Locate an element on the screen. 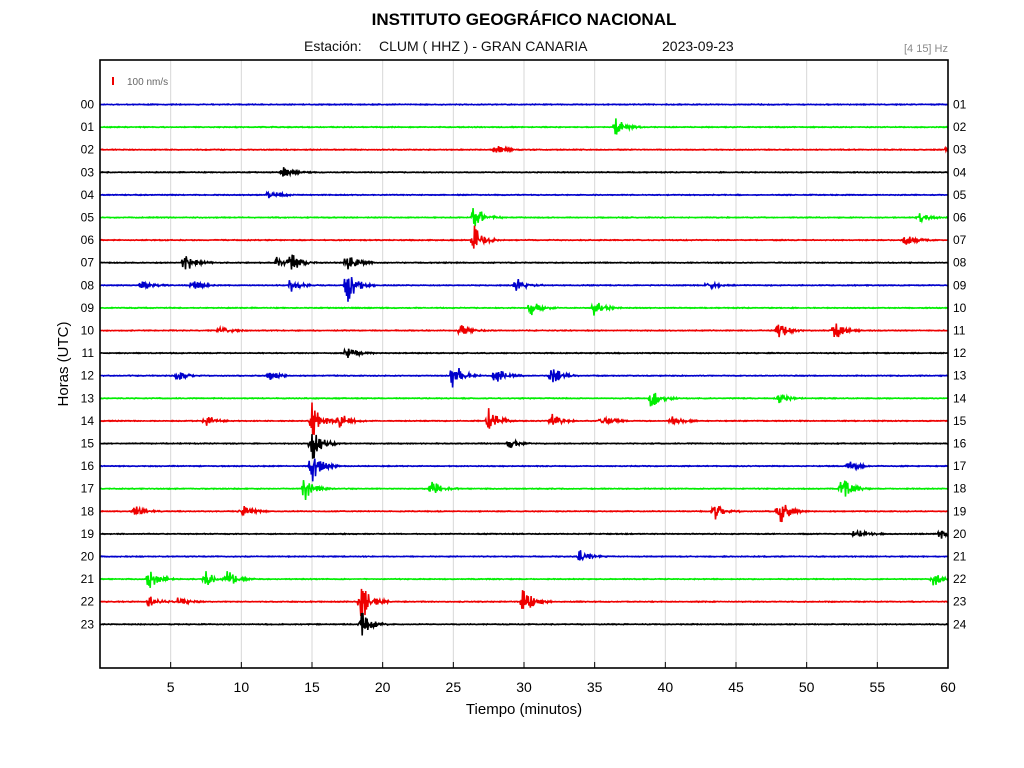 This screenshot has width=1024, height=768. hour-label-right: 10 is located at coordinates (960, 308).